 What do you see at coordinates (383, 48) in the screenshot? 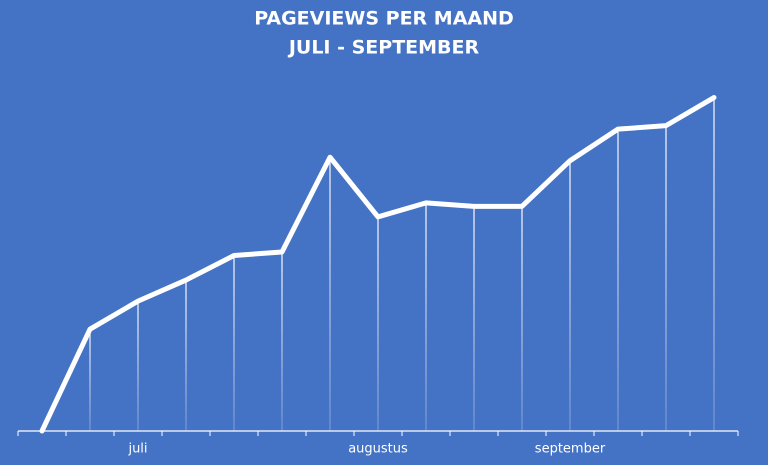
I see `chart-subtitle: JULI - SEPTEMBER` at bounding box center [383, 48].